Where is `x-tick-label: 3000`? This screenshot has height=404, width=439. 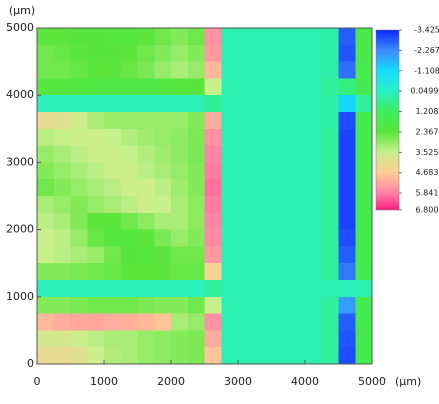 x-tick-label: 3000 is located at coordinates (238, 381).